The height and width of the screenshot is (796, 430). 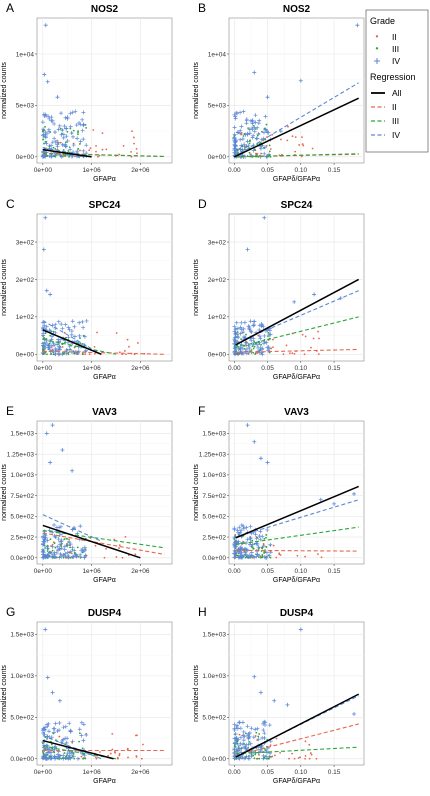 What do you see at coordinates (140, 571) in the screenshot?
I see `x-tick-label: 2e+06` at bounding box center [140, 571].